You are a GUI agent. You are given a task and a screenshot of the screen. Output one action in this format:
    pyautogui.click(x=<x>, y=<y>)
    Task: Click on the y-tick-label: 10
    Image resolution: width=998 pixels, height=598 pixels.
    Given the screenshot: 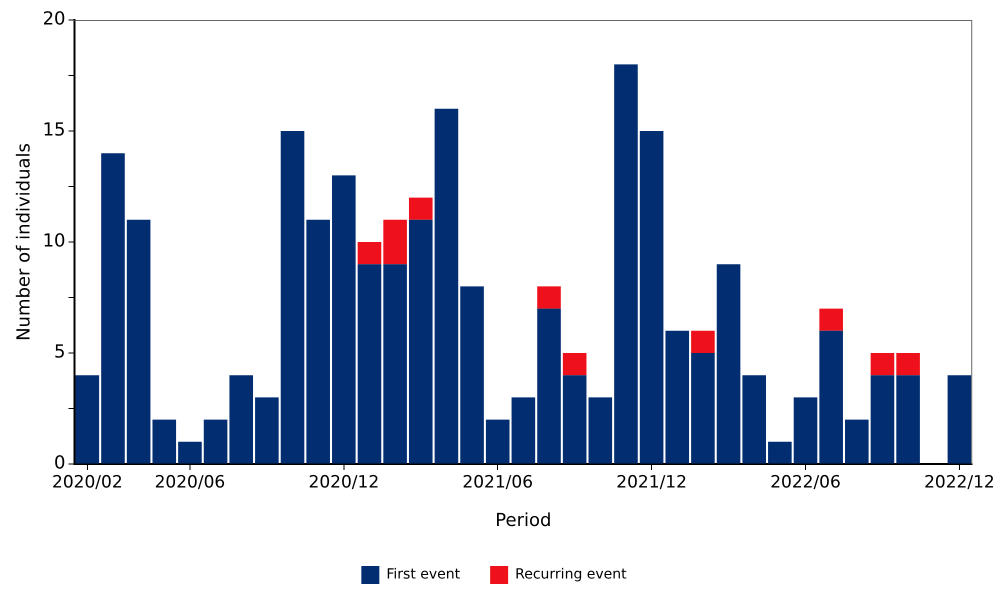 What is the action you would take?
    pyautogui.click(x=54, y=241)
    